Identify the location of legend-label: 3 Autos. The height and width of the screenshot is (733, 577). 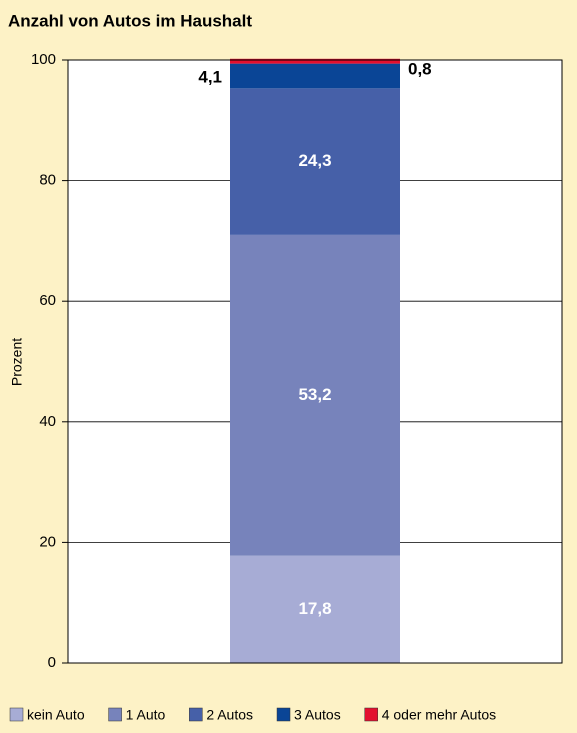
(317, 715).